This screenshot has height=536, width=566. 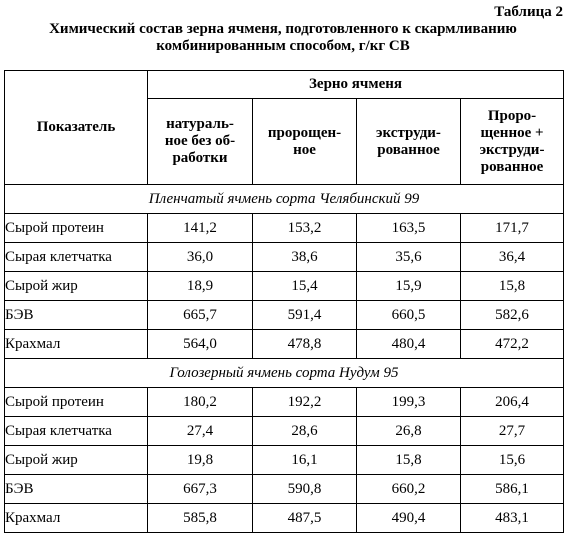 I want to click on table-row: Крахмал 585,8 487,5 490,4 483,1, so click(x=284, y=518).